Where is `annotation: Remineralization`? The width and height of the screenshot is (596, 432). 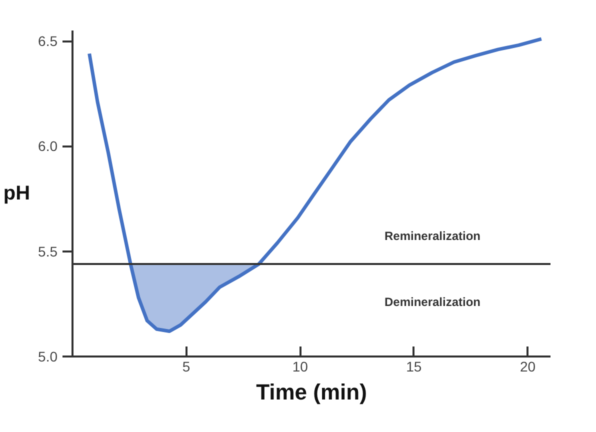 annotation: Remineralization is located at coordinates (432, 235).